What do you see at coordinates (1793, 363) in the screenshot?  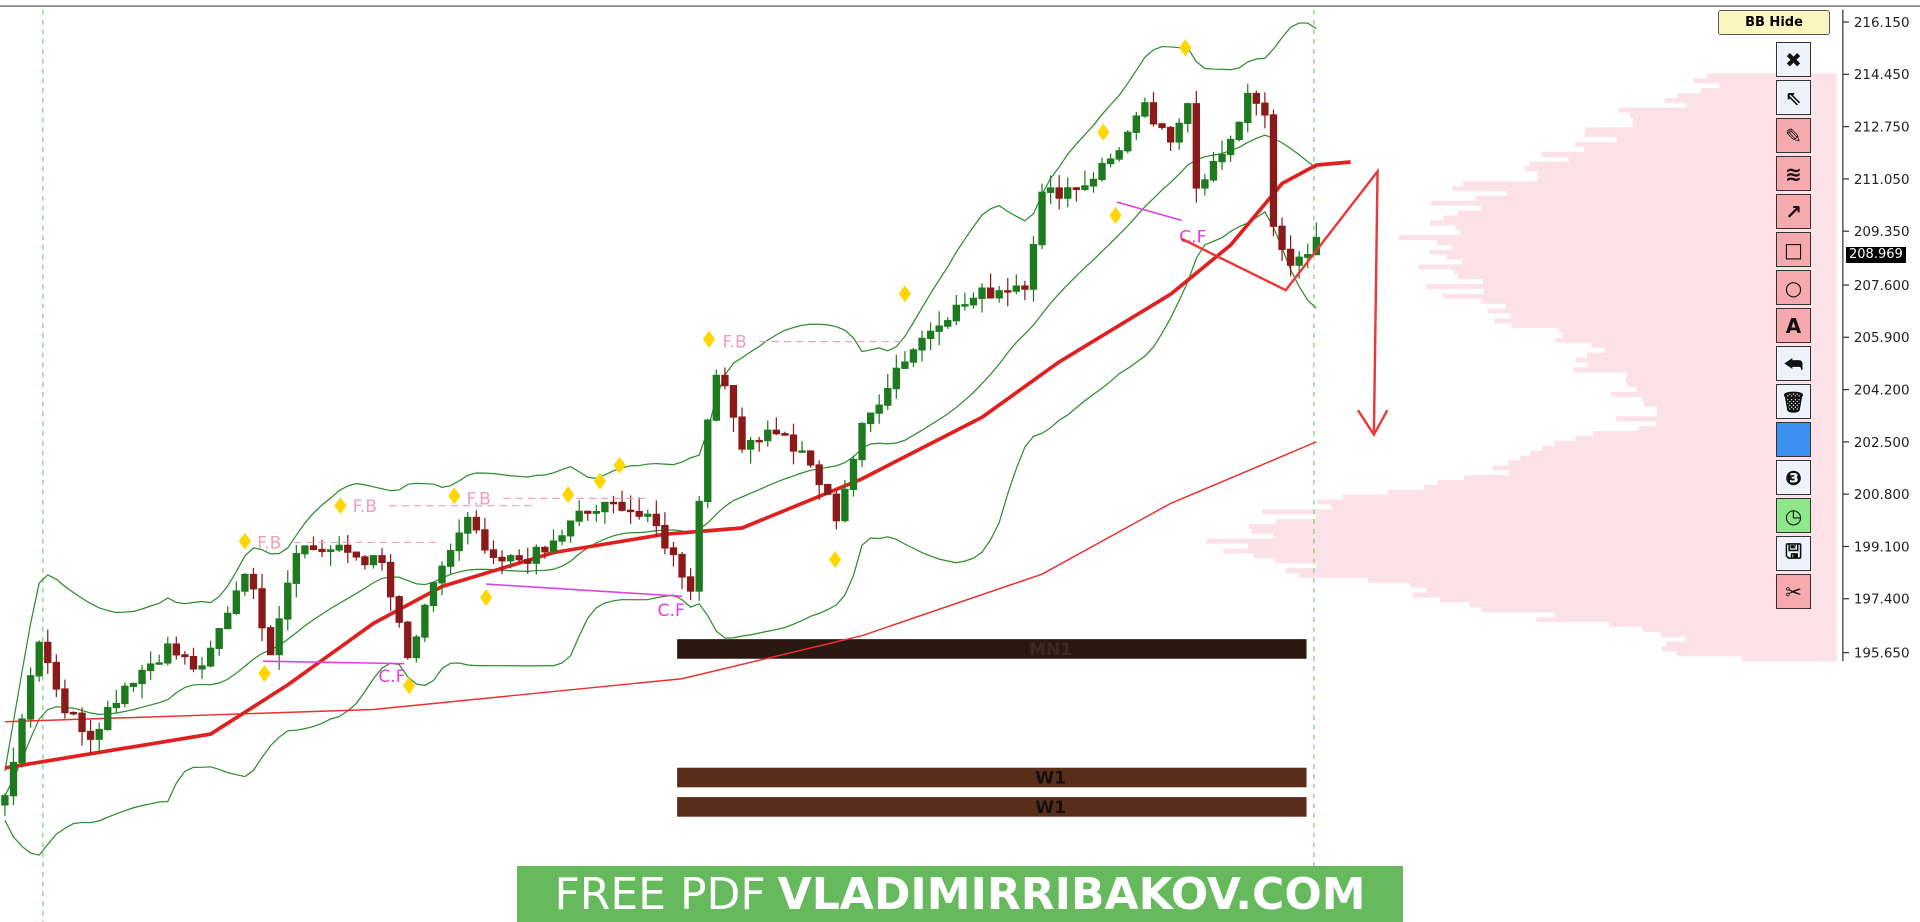 I see `undo-tool-button: ⮪` at bounding box center [1793, 363].